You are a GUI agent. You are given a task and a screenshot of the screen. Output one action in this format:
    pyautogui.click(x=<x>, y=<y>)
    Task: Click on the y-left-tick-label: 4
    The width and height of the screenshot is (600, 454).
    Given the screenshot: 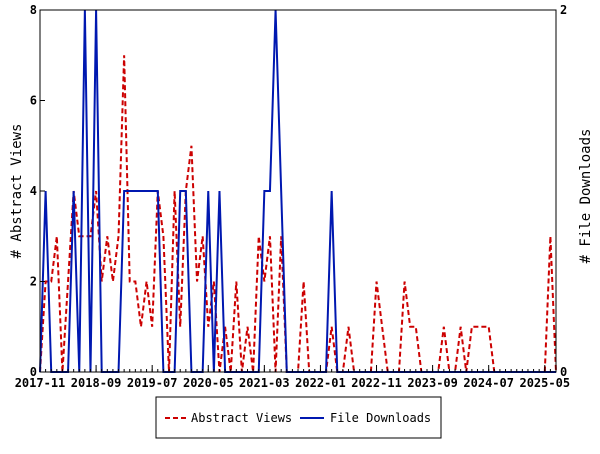 What is the action you would take?
    pyautogui.click(x=33, y=191)
    